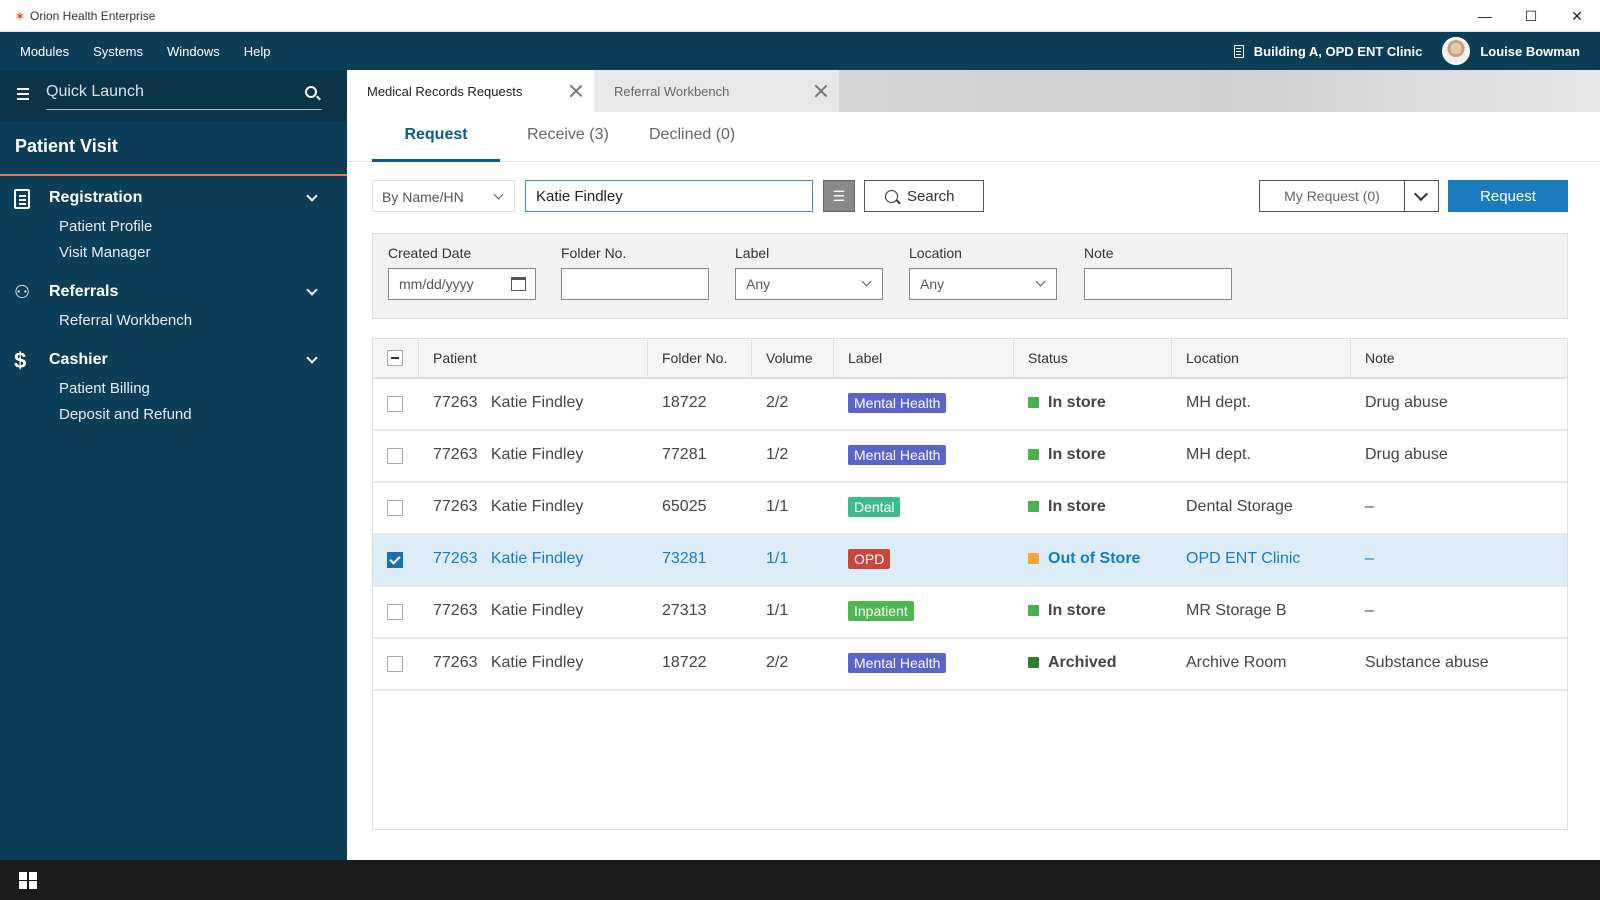  What do you see at coordinates (793, 358) in the screenshot?
I see `header-volume: Volume` at bounding box center [793, 358].